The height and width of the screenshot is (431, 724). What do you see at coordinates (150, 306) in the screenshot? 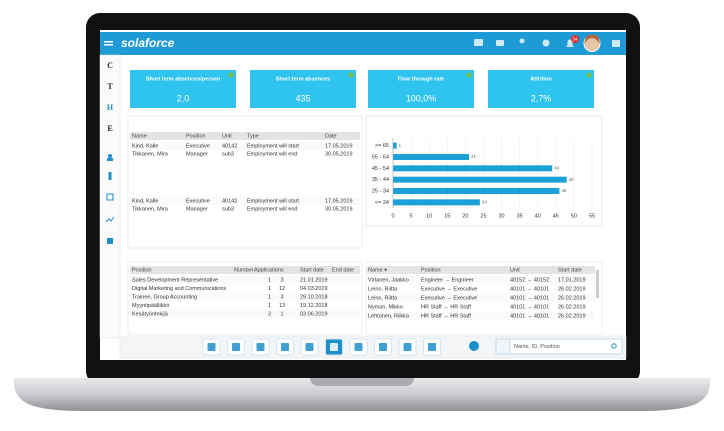
I see `table-cell: Myyntipäällikkö` at bounding box center [150, 306].